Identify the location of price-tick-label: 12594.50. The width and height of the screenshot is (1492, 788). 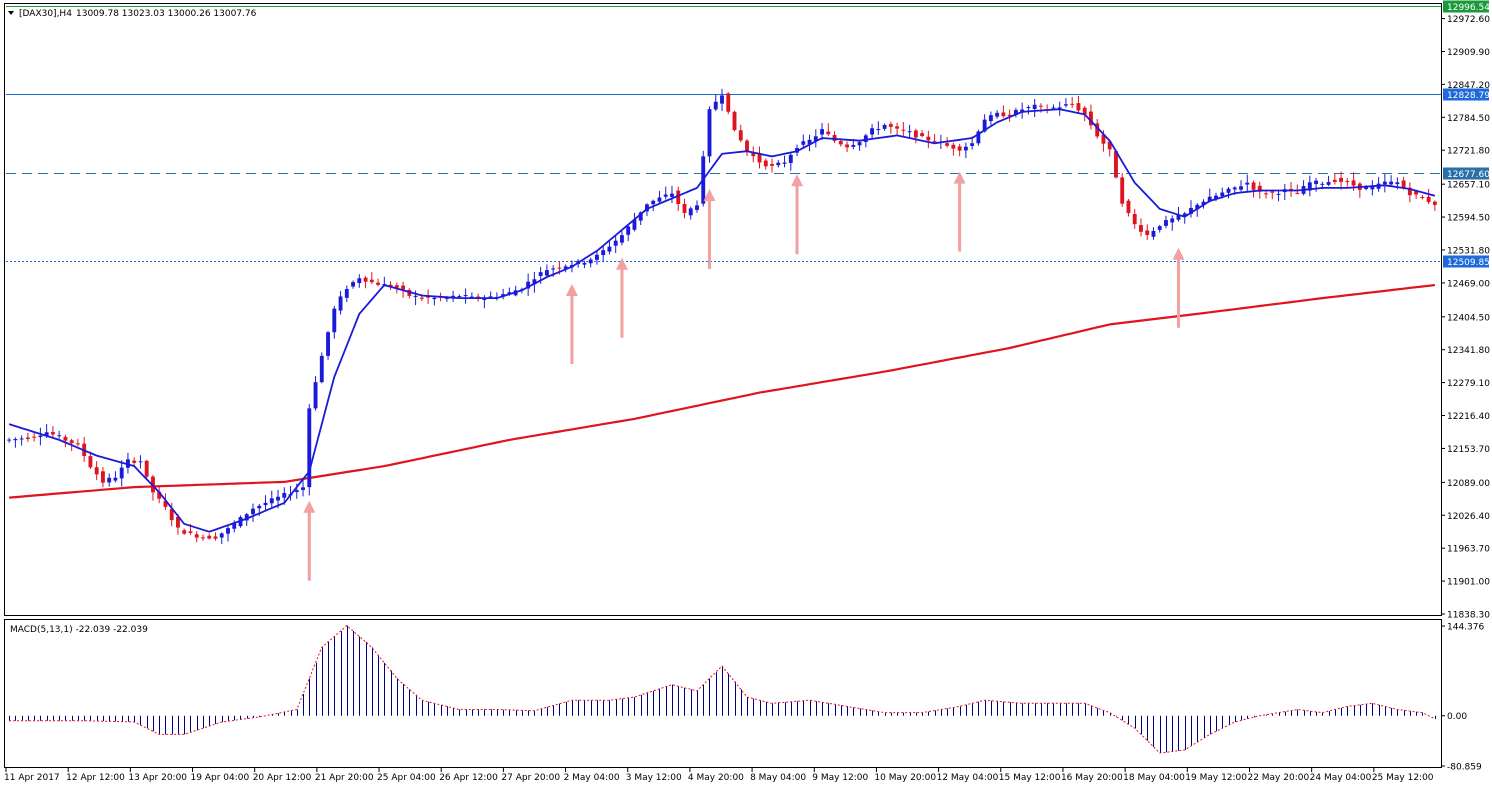
(1468, 219).